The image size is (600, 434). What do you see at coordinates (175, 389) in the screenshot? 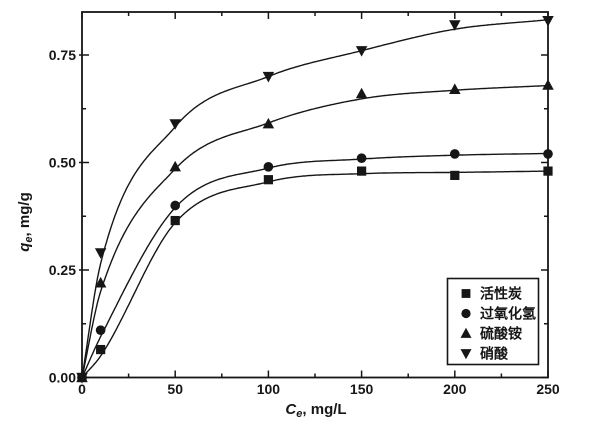
I see `x-tick-label: 50` at bounding box center [175, 389].